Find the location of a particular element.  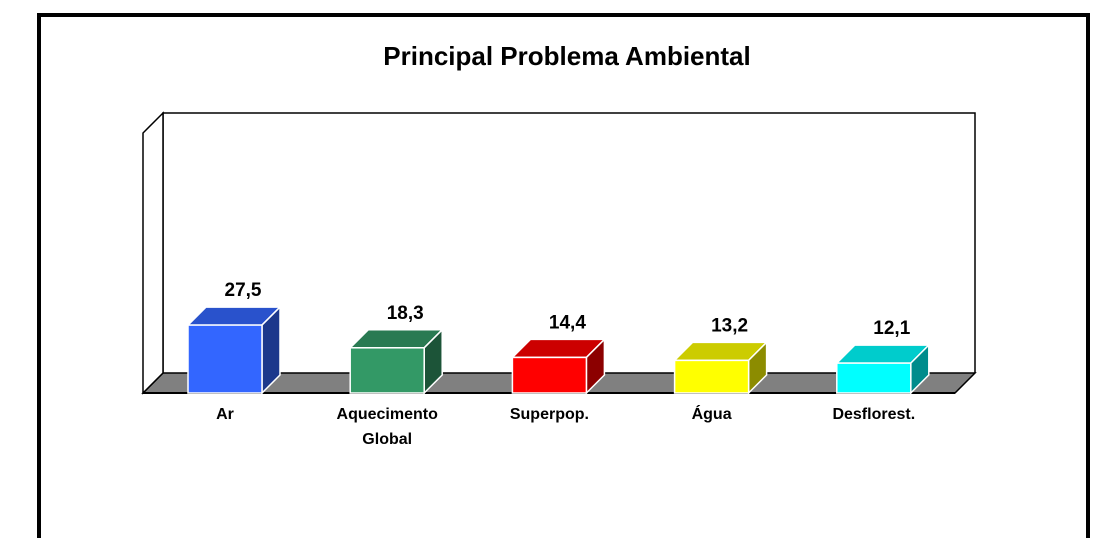

x-tick-label: Aquecimento Global is located at coordinates (388, 427).